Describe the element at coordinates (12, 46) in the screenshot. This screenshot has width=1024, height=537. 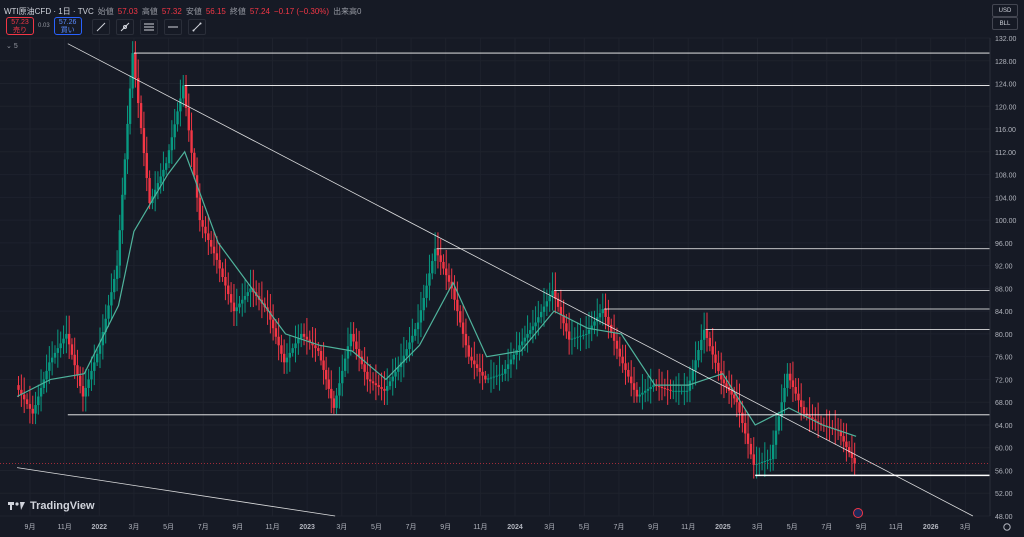
I see `indicator-toggle: ⌄ 5` at that location.